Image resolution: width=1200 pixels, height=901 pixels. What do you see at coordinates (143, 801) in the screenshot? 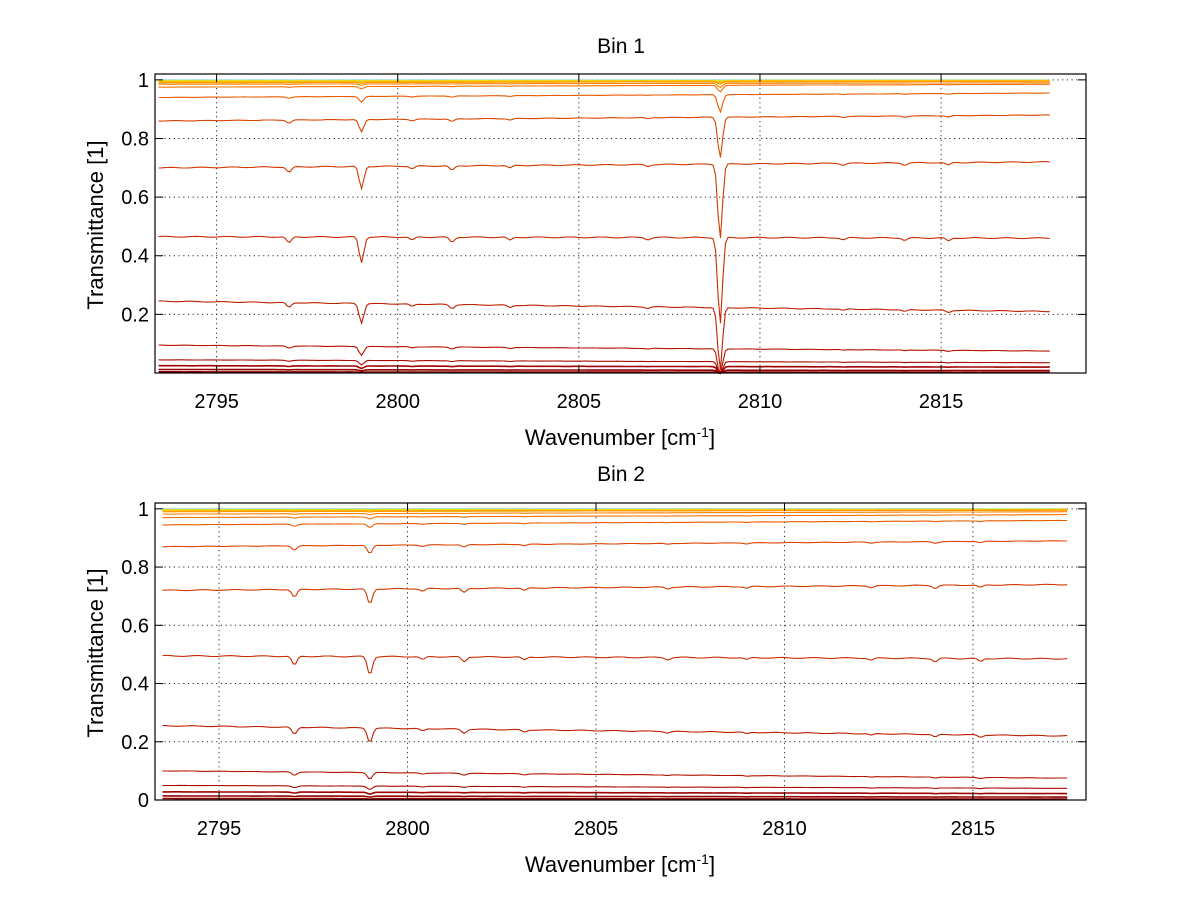
I see `y-tick-label: 0` at bounding box center [143, 801].